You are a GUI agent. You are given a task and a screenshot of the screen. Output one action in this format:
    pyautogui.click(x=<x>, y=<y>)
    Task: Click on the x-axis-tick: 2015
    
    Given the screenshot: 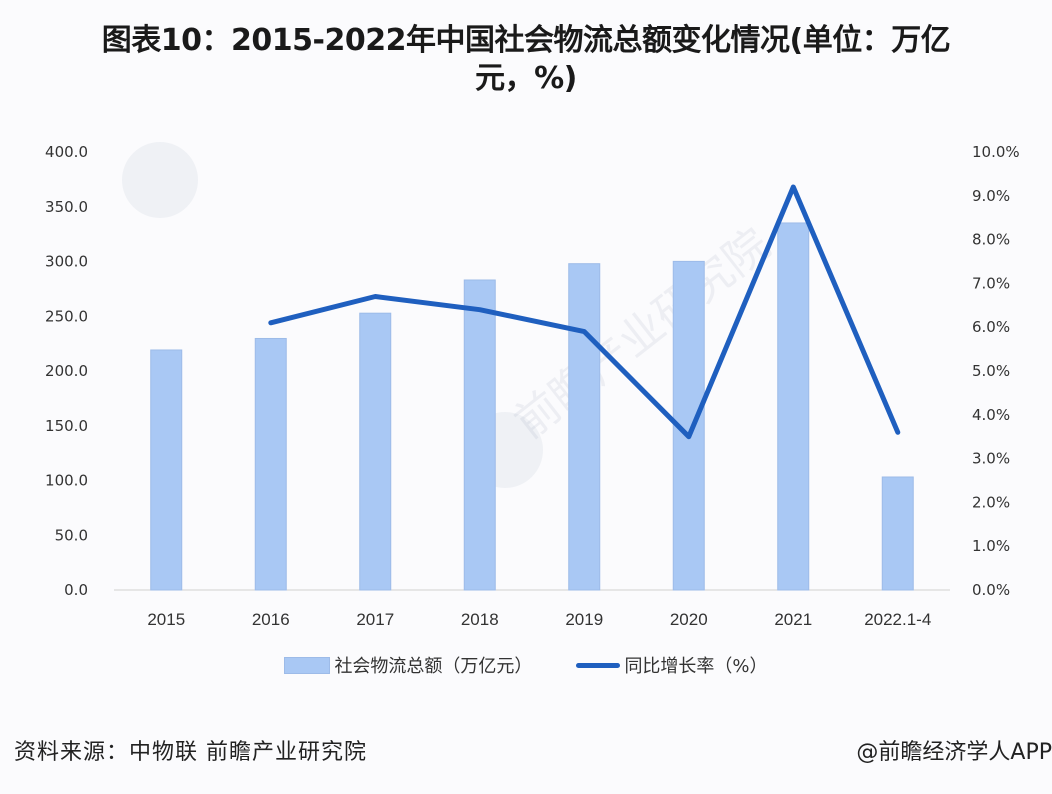 What is the action you would take?
    pyautogui.click(x=166, y=619)
    